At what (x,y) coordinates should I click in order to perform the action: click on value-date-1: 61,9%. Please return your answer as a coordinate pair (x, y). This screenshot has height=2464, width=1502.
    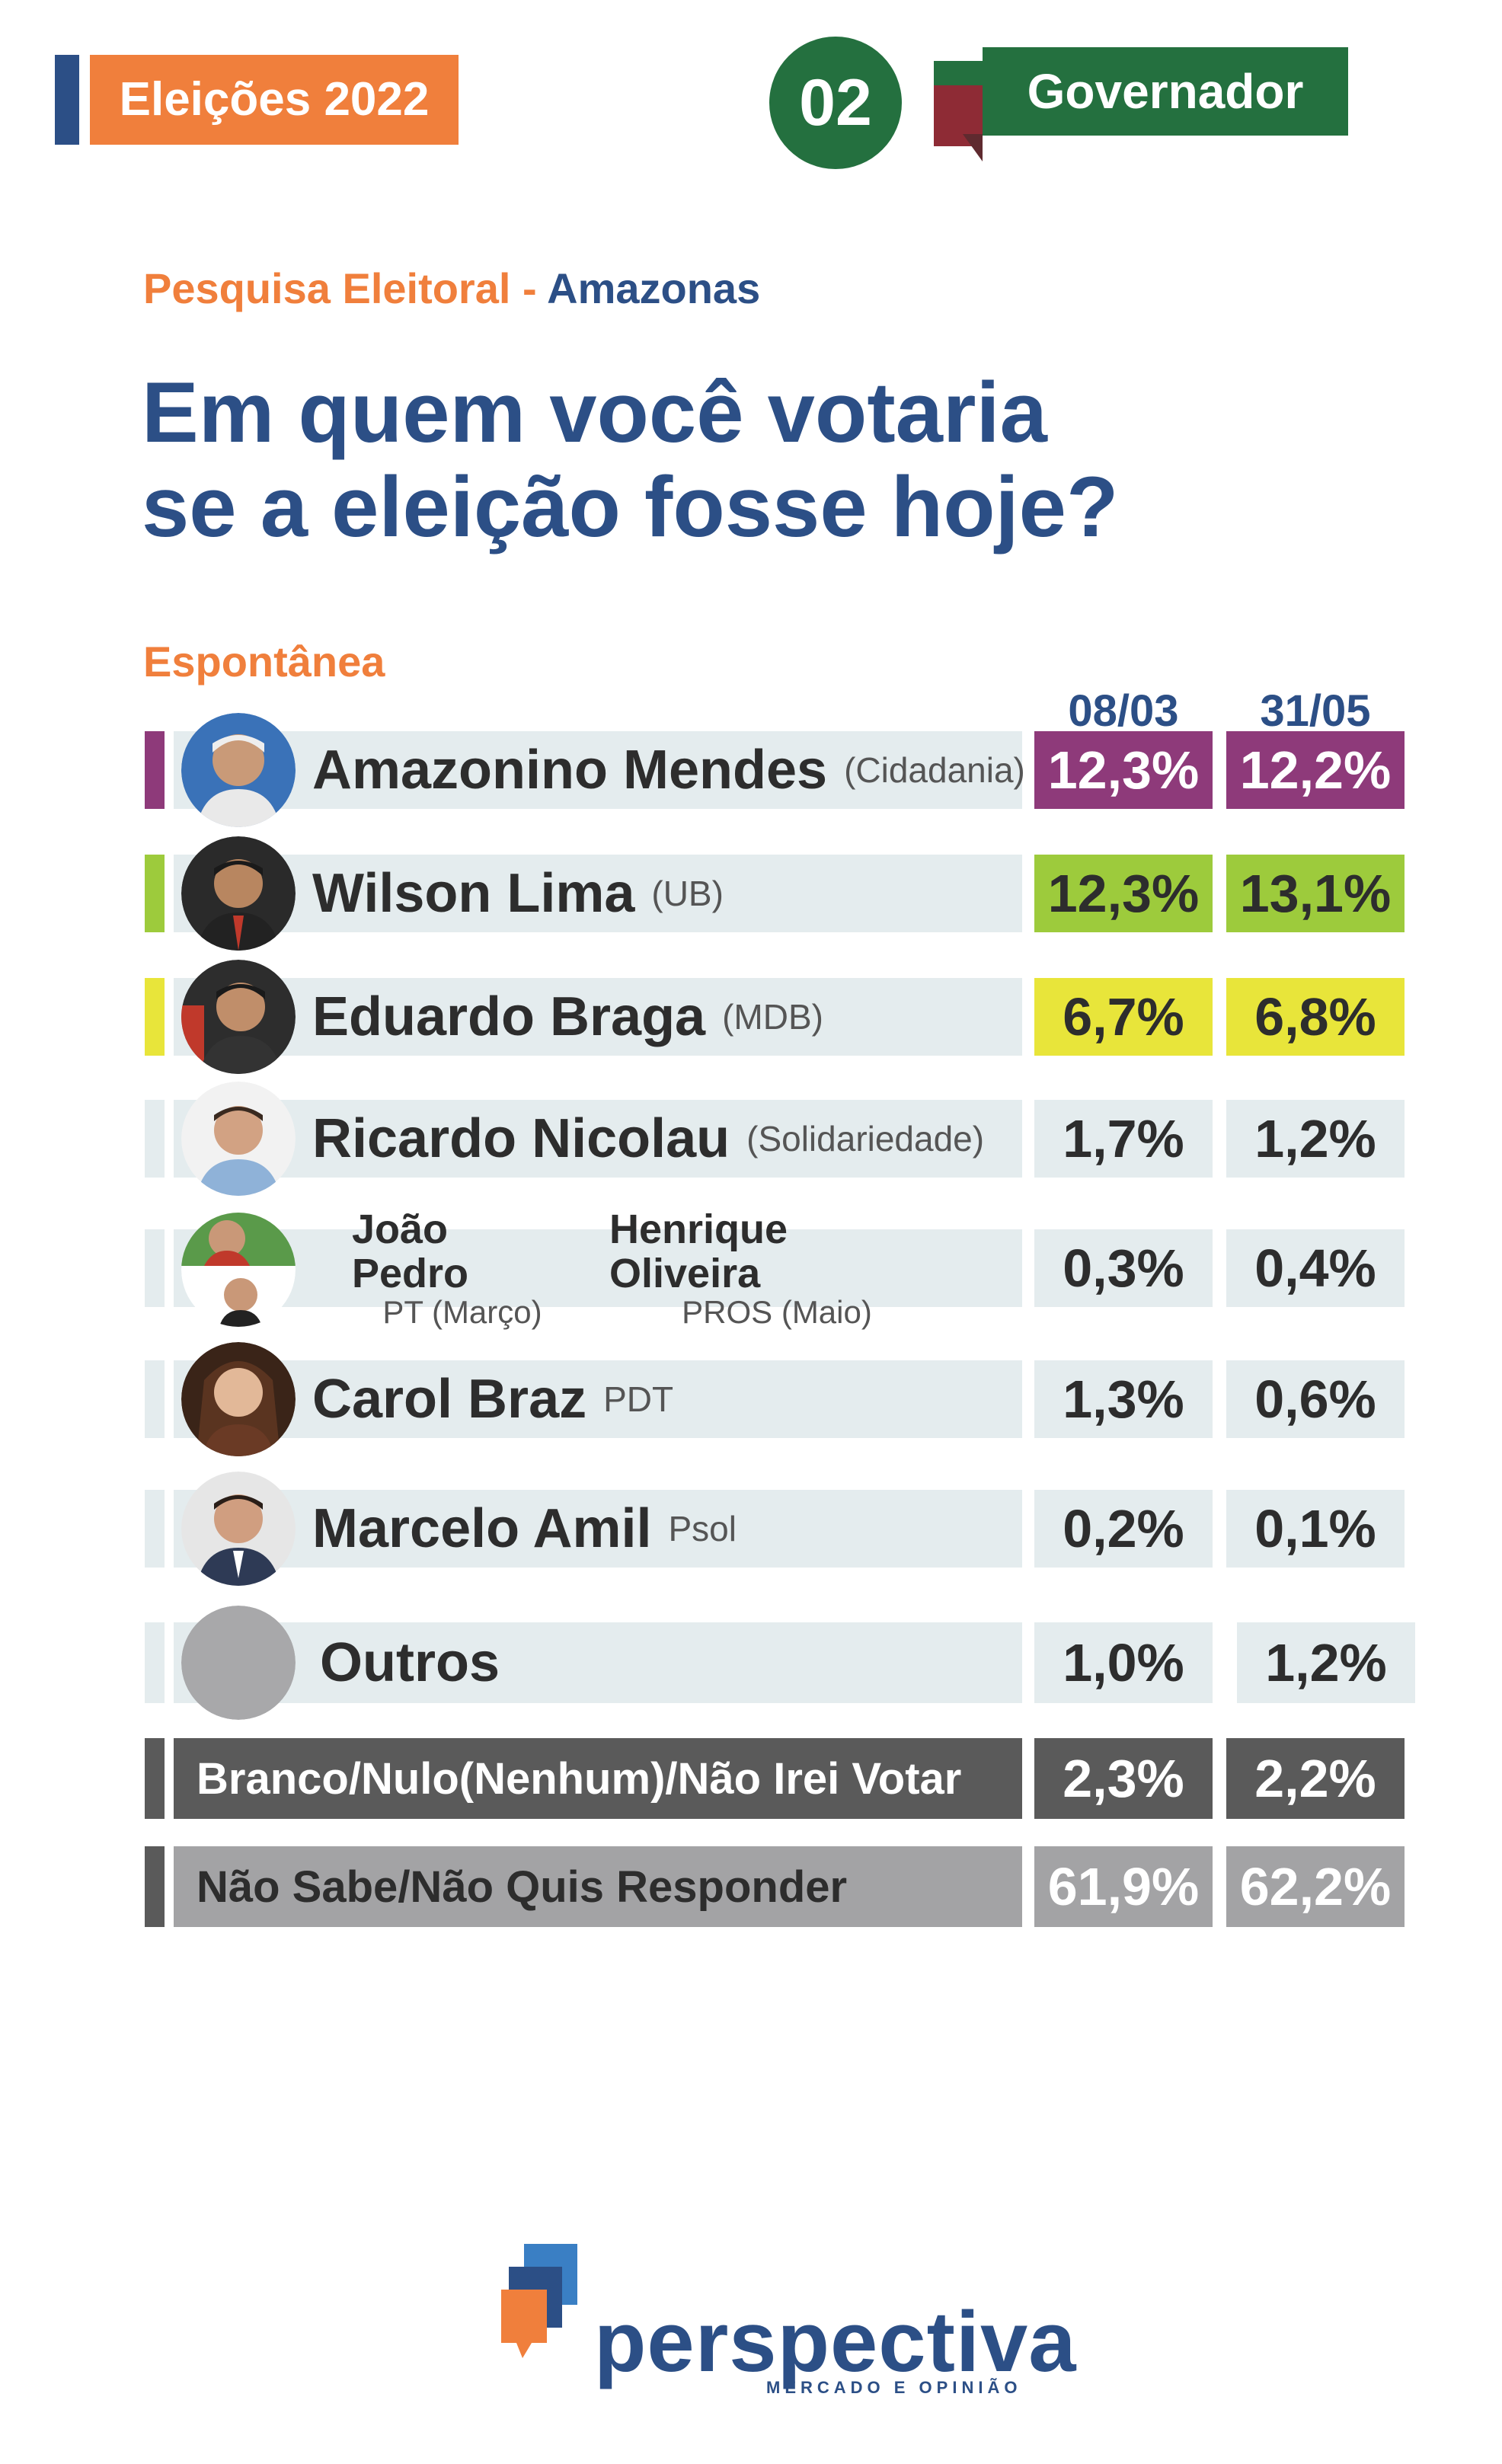
    Looking at the image, I should click on (1123, 1886).